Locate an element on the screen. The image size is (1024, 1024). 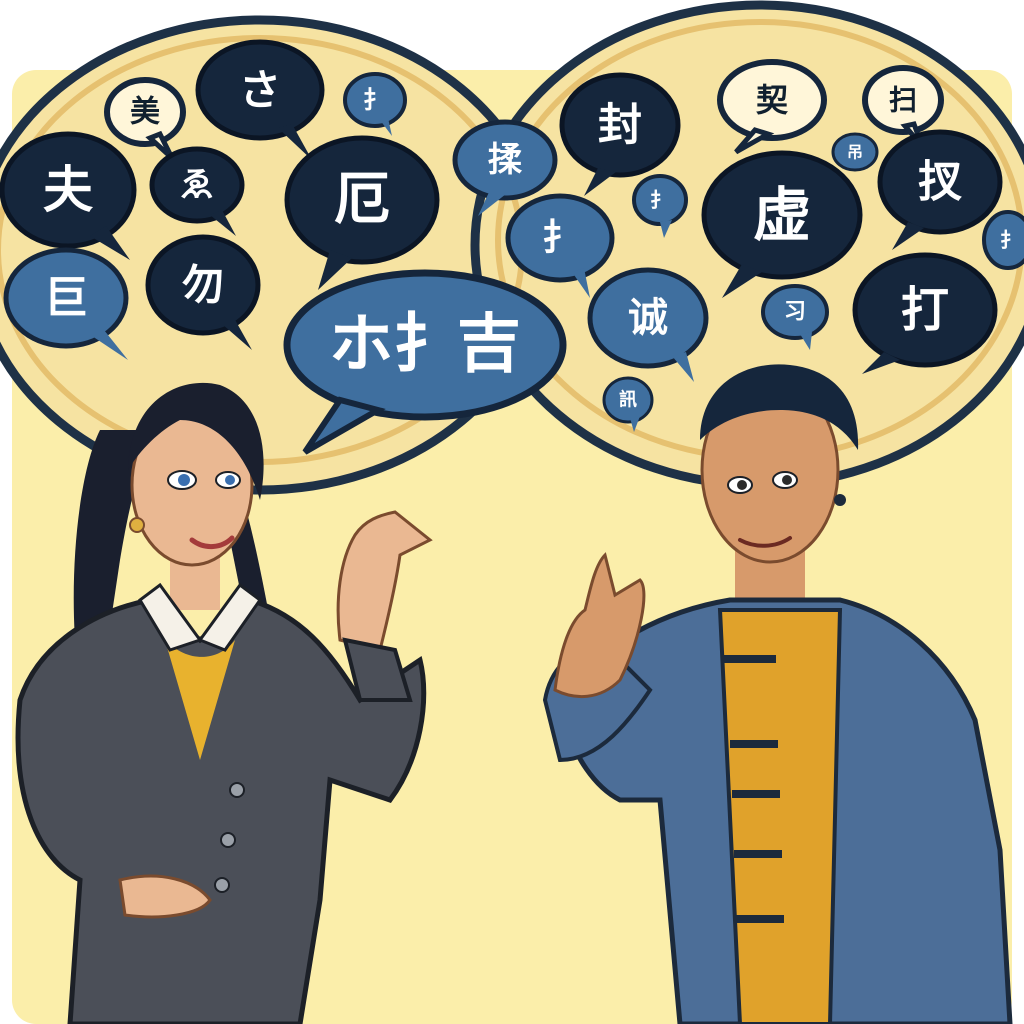
speech-bubble: 契 is located at coordinates (772, 107).